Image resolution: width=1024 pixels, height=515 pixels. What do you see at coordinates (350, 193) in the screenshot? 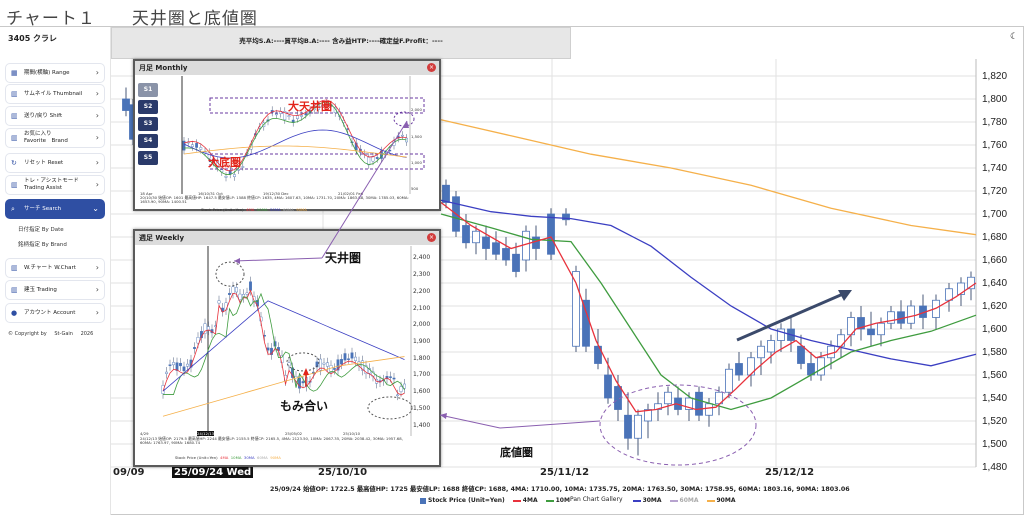
I see `monthly-x-label-3: 21/02/01 Feb` at bounding box center [350, 193].